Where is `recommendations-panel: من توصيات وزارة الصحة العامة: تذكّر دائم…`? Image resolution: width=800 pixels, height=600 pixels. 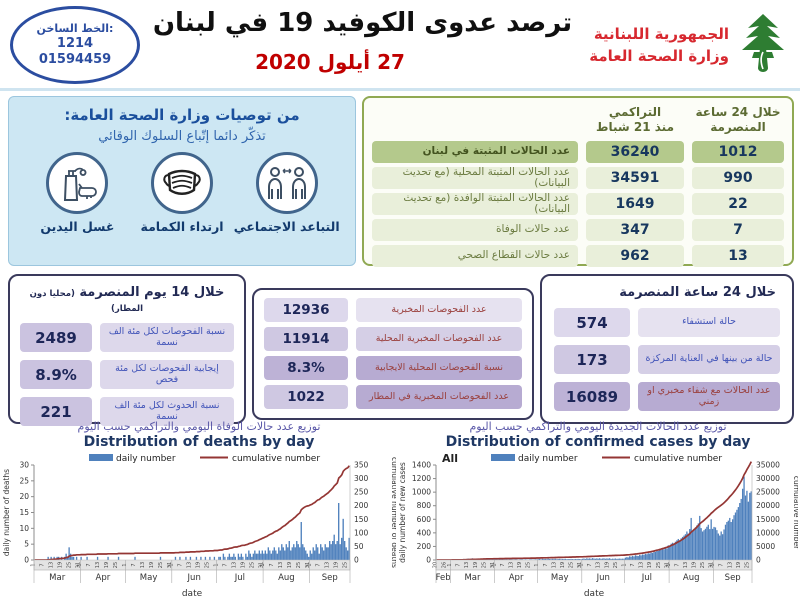 recommendations-panel: من توصيات وزارة الصحة العامة: تذكّر دائم… is located at coordinates (182, 181).